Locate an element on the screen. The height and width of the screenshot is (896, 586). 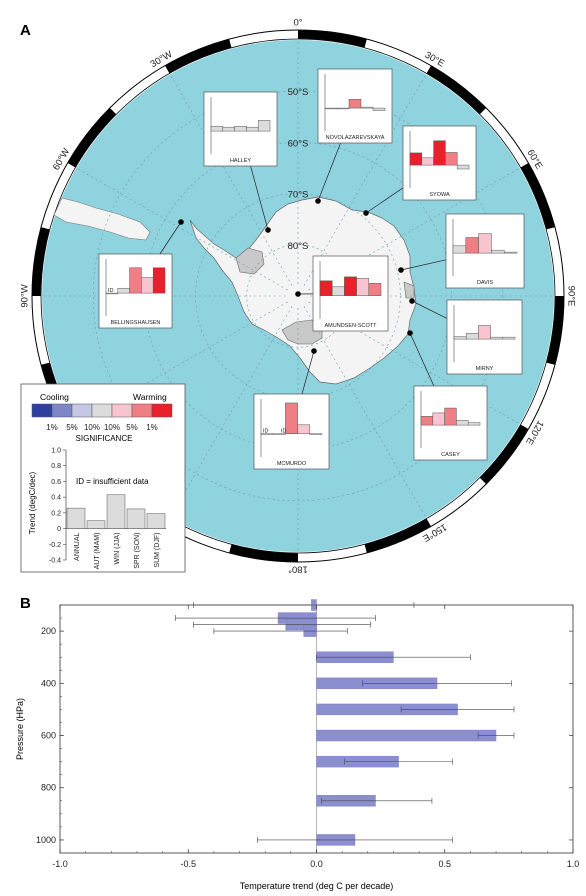
legend-warming-label: Warming is located at coordinates (150, 397).